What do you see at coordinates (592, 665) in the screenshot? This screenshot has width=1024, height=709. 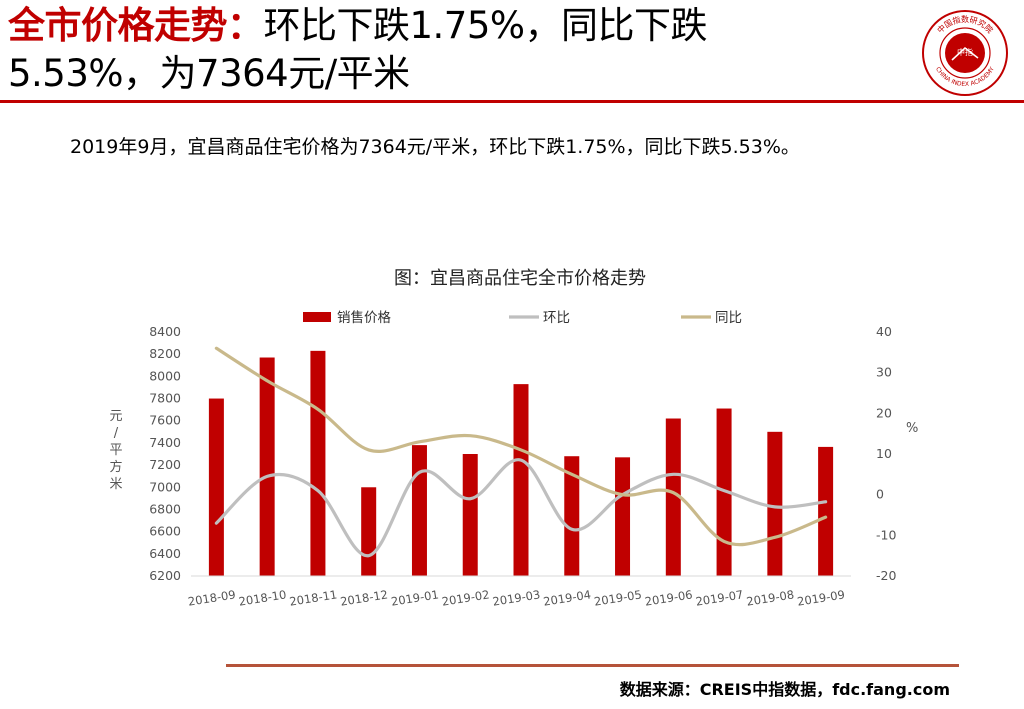 I see `bottom-divider` at bounding box center [592, 665].